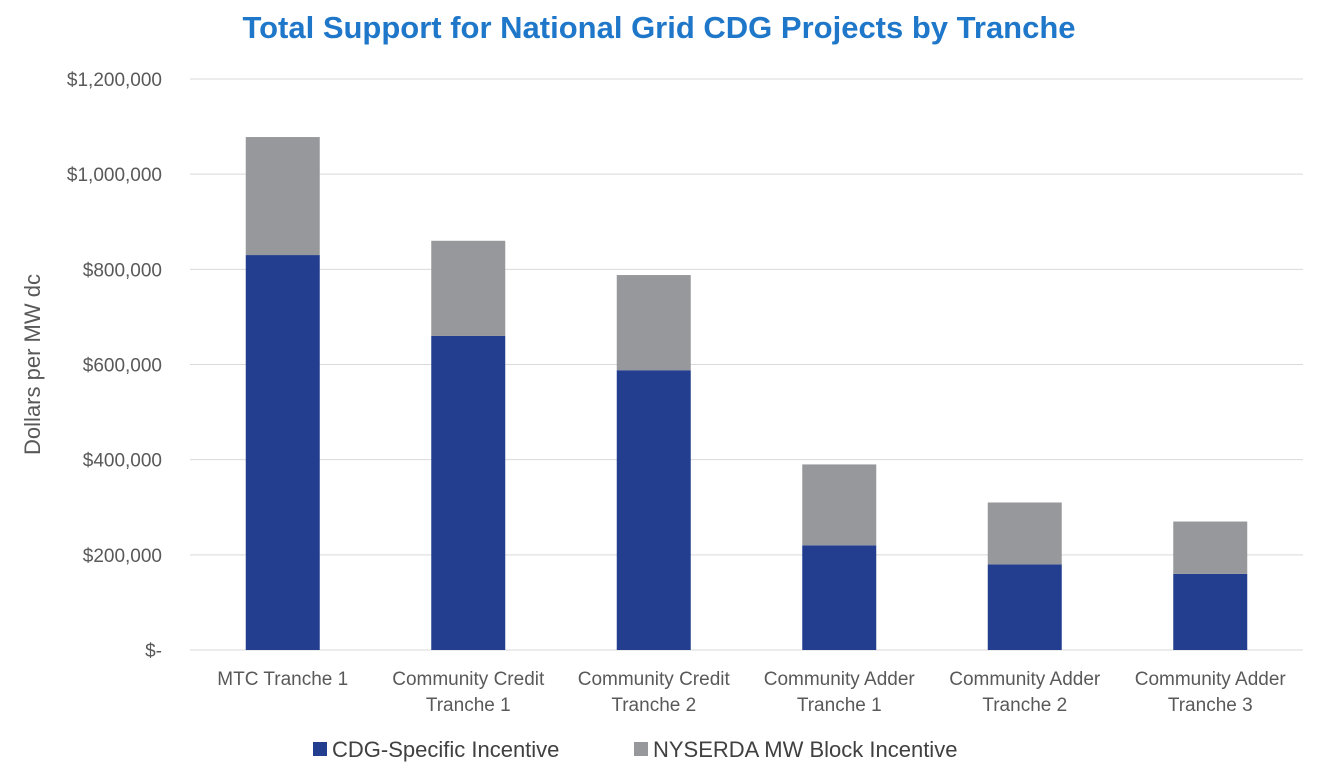 This screenshot has height=774, width=1318. Describe the element at coordinates (1210, 705) in the screenshot. I see `x-tick-label: Tranche 3` at that location.